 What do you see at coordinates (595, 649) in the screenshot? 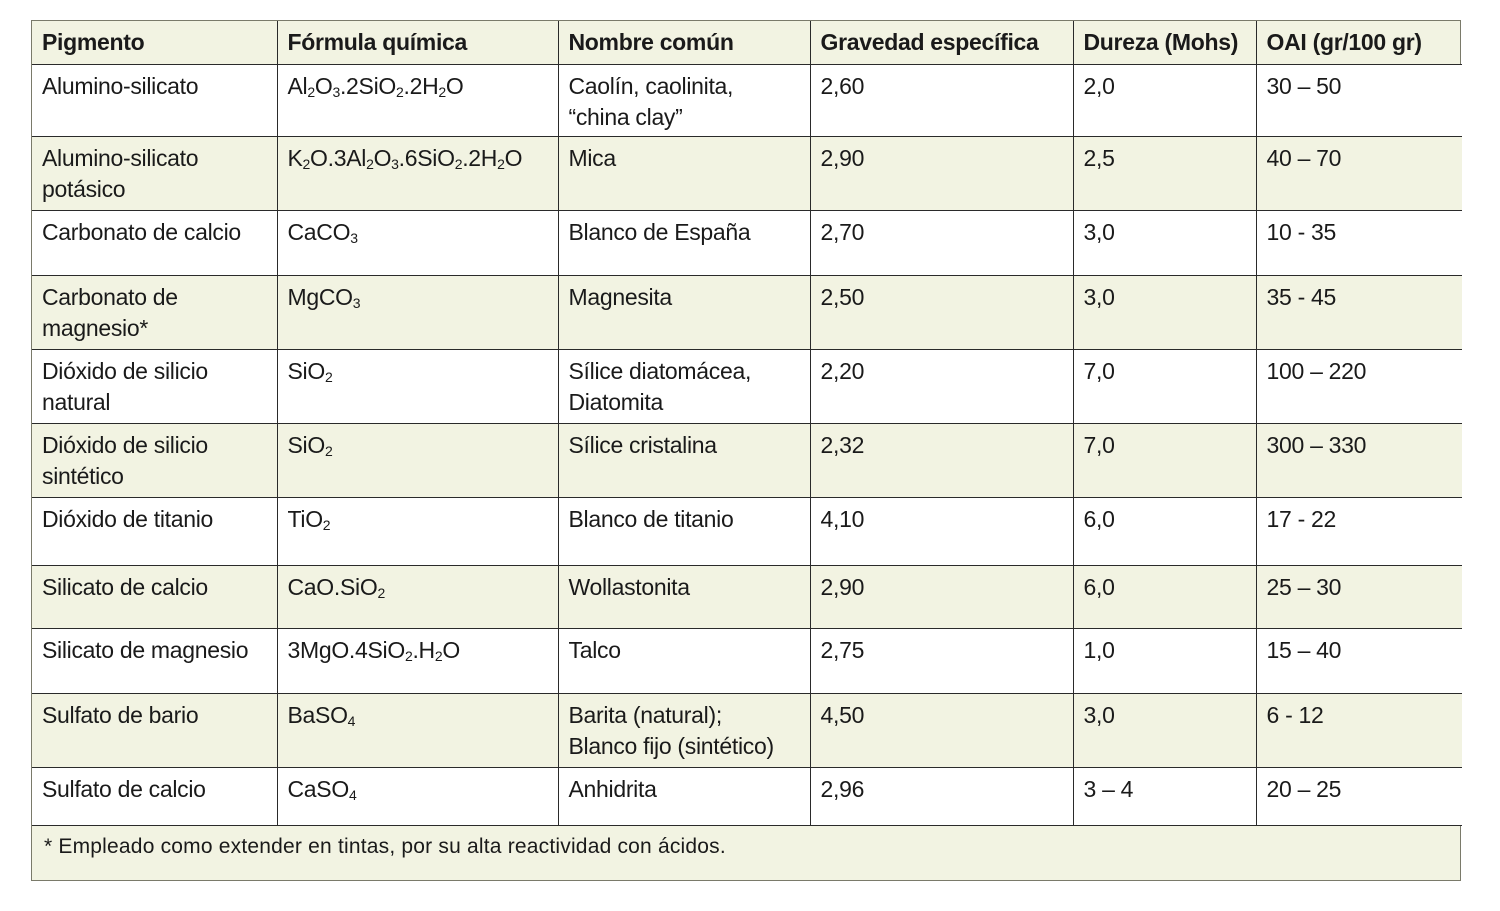
I see `cell-nombre-comun-line: Talco` at bounding box center [595, 649].